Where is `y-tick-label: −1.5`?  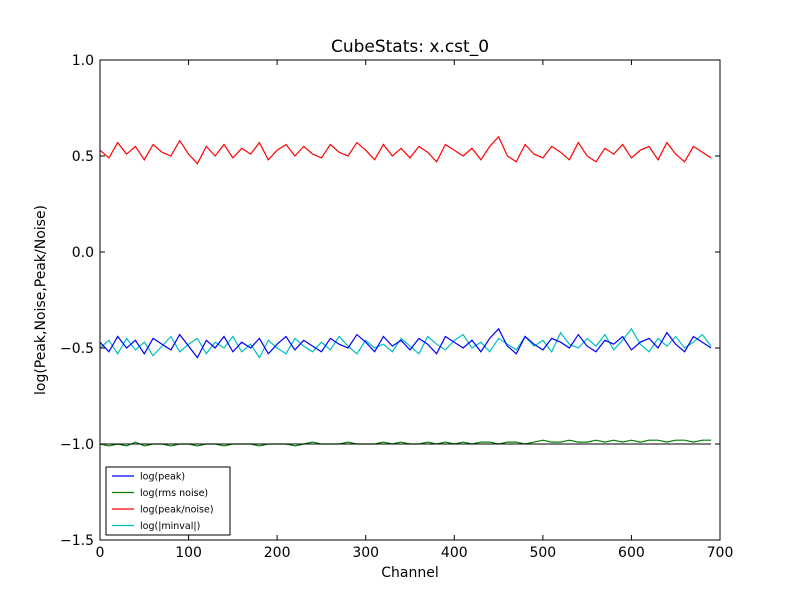 y-tick-label: −1.5 is located at coordinates (77, 541).